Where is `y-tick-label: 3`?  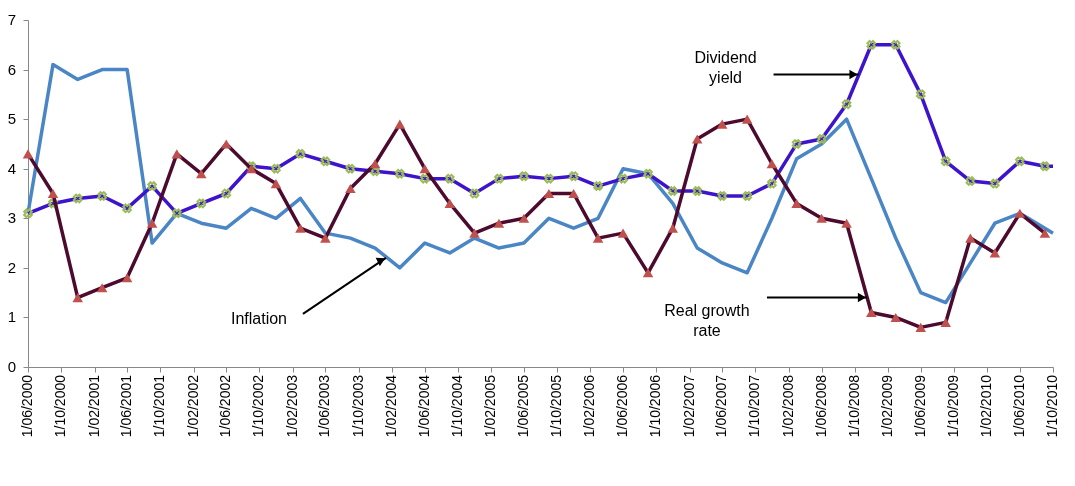
y-tick-label: 3 is located at coordinates (11, 218).